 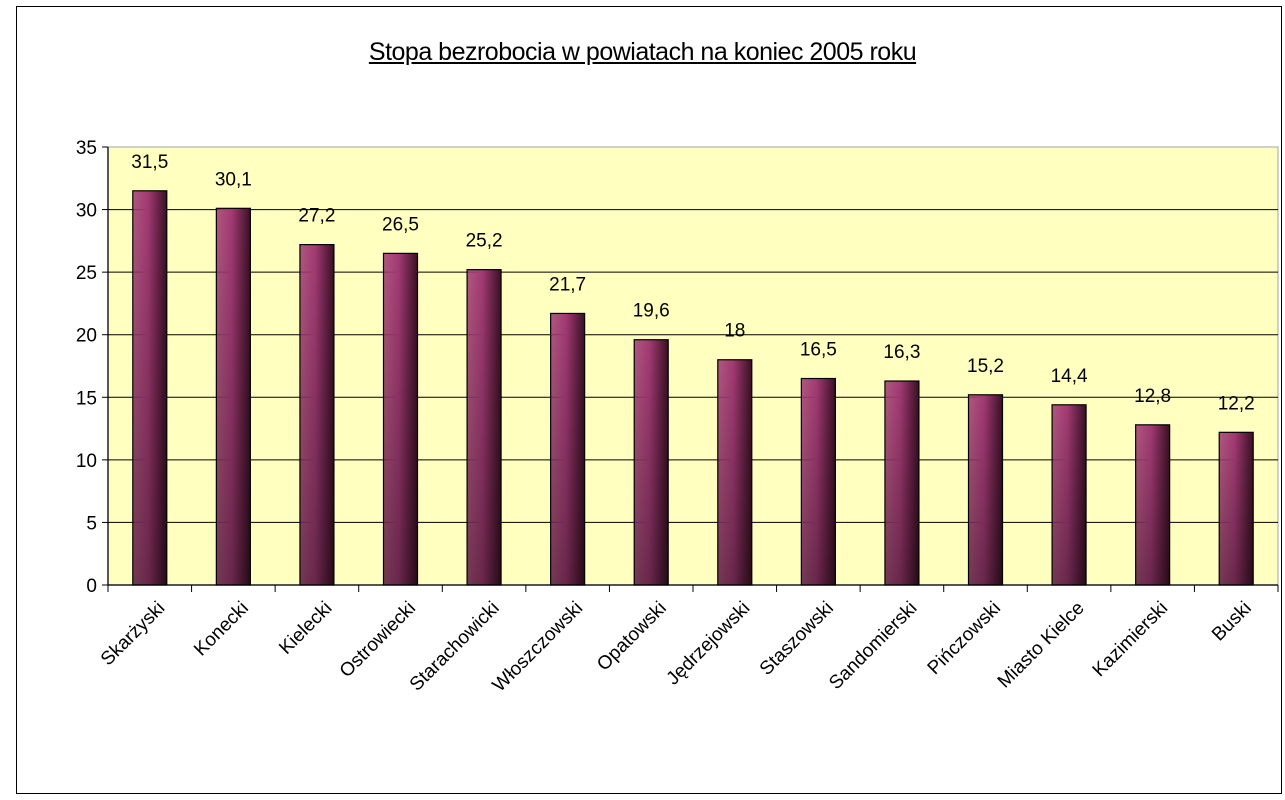 What do you see at coordinates (1069, 376) in the screenshot?
I see `data-label: 14,4` at bounding box center [1069, 376].